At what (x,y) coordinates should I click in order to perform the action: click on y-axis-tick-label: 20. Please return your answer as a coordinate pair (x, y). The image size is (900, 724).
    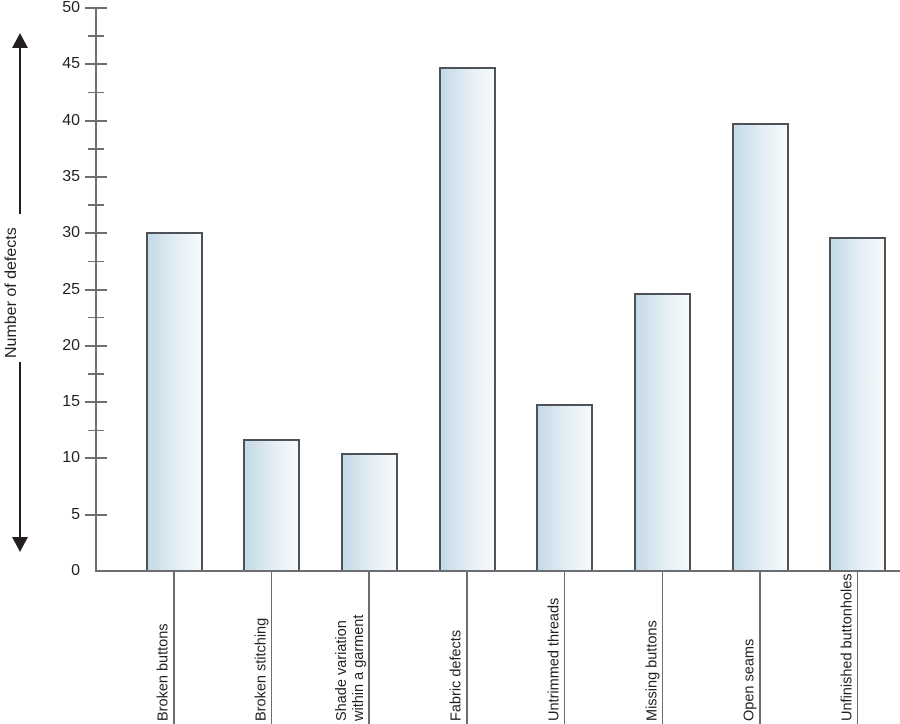
    Looking at the image, I should click on (71, 345).